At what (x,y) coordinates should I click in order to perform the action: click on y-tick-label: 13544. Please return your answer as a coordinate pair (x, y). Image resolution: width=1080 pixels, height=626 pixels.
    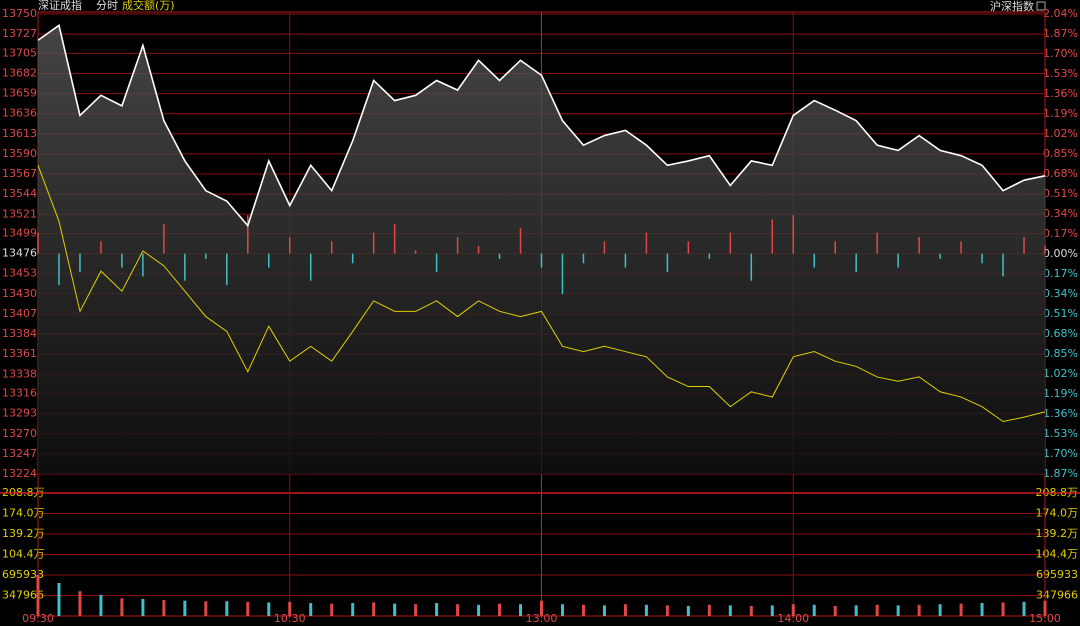
    Looking at the image, I should click on (19, 193).